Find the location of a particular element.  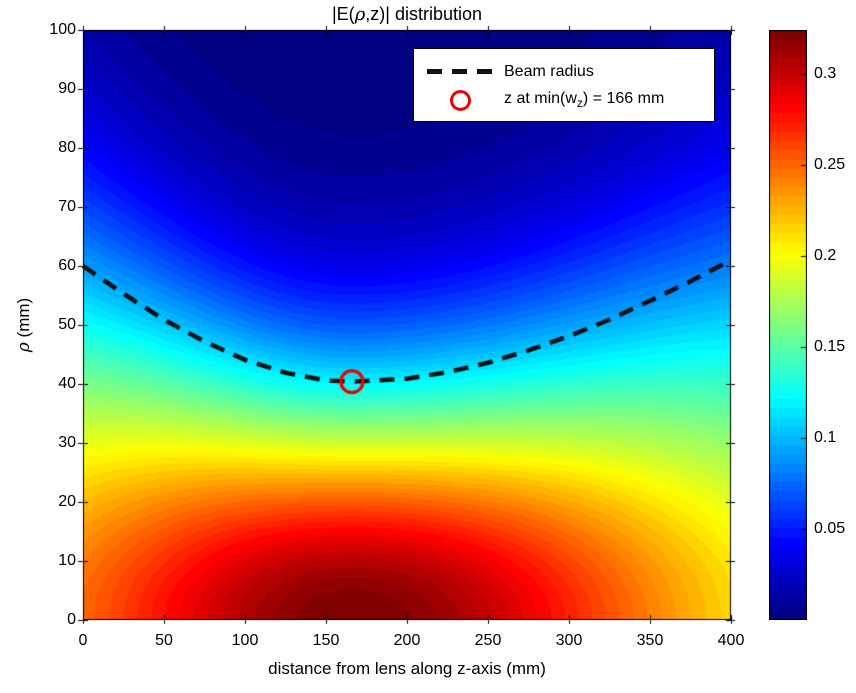

x-tick-label: 150 is located at coordinates (326, 640).